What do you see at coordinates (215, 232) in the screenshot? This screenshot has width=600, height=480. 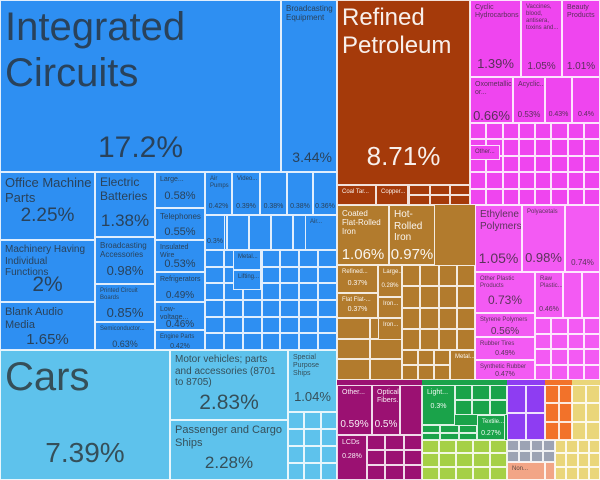 I see `treemap-tile: 0.3%` at bounding box center [215, 232].